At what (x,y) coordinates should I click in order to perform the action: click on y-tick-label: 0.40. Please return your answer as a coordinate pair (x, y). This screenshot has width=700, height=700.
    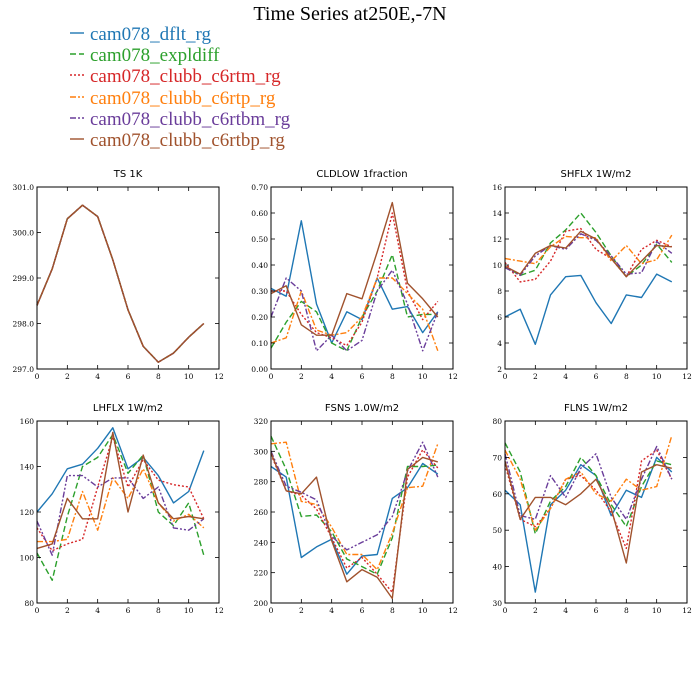
    Looking at the image, I should click on (259, 265).